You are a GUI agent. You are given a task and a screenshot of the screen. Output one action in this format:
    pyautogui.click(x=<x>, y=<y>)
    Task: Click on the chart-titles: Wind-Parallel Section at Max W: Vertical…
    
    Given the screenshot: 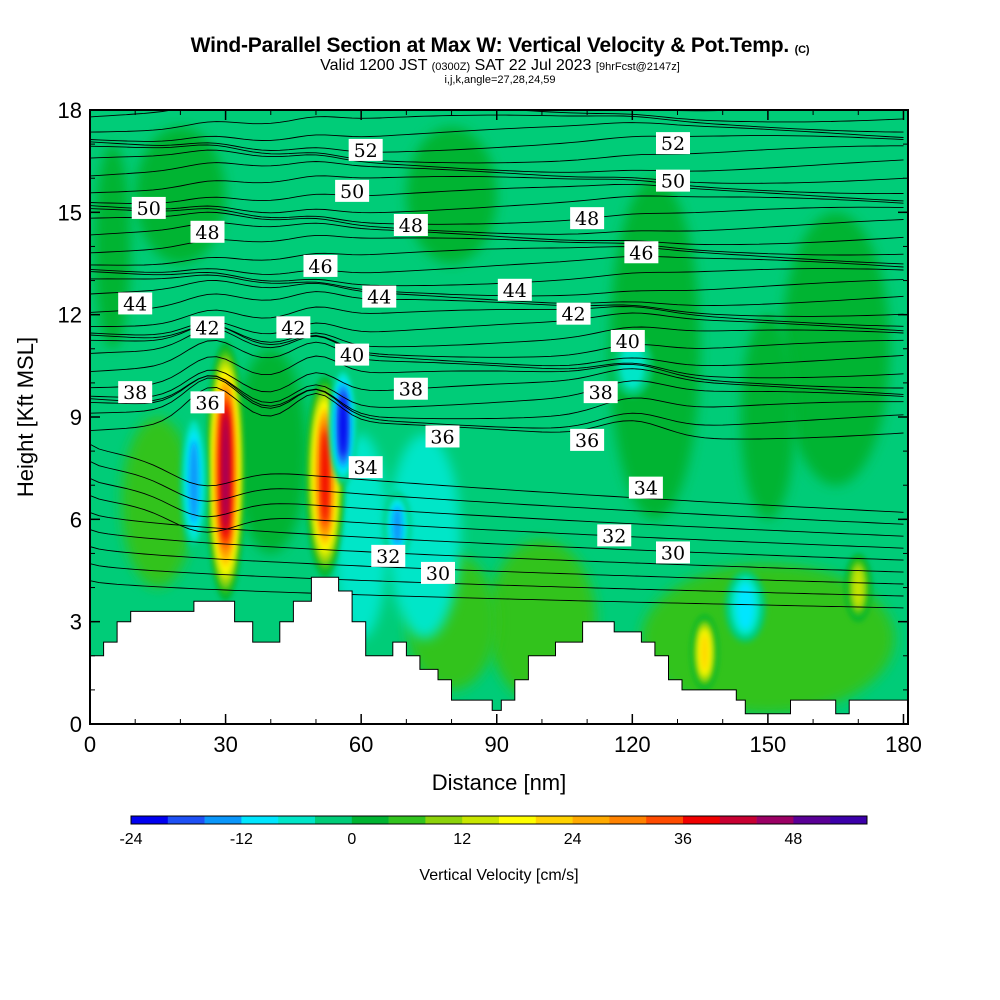 What is the action you would take?
    pyautogui.click(x=500, y=60)
    